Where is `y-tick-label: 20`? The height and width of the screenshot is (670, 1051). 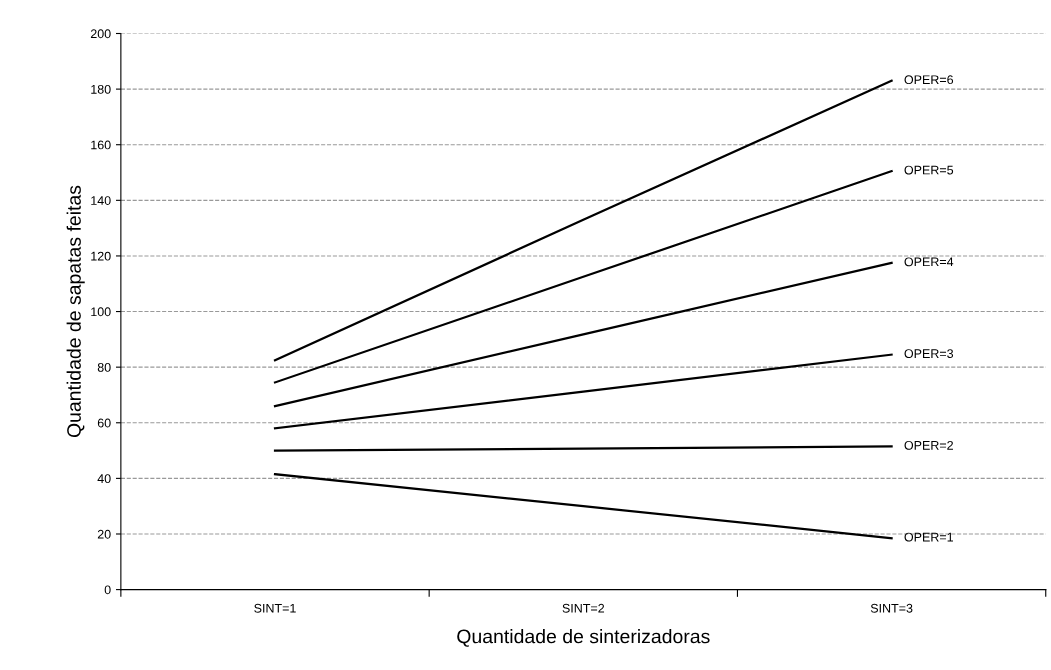 y-tick-label: 20 is located at coordinates (104, 534).